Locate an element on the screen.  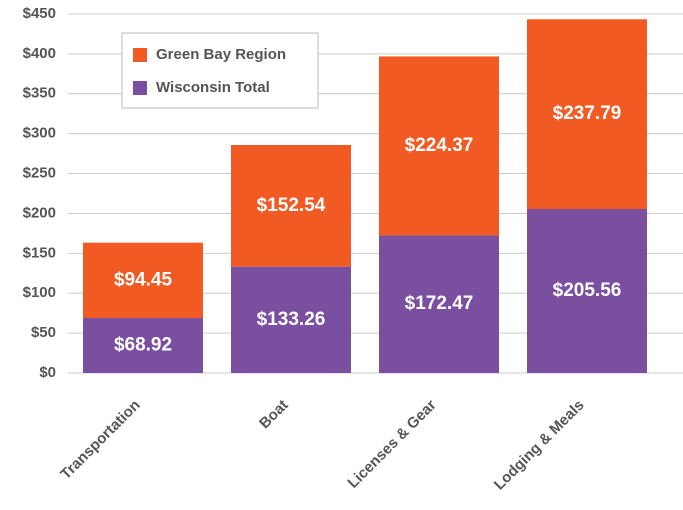
y-tick-label: $150 is located at coordinates (39, 252).